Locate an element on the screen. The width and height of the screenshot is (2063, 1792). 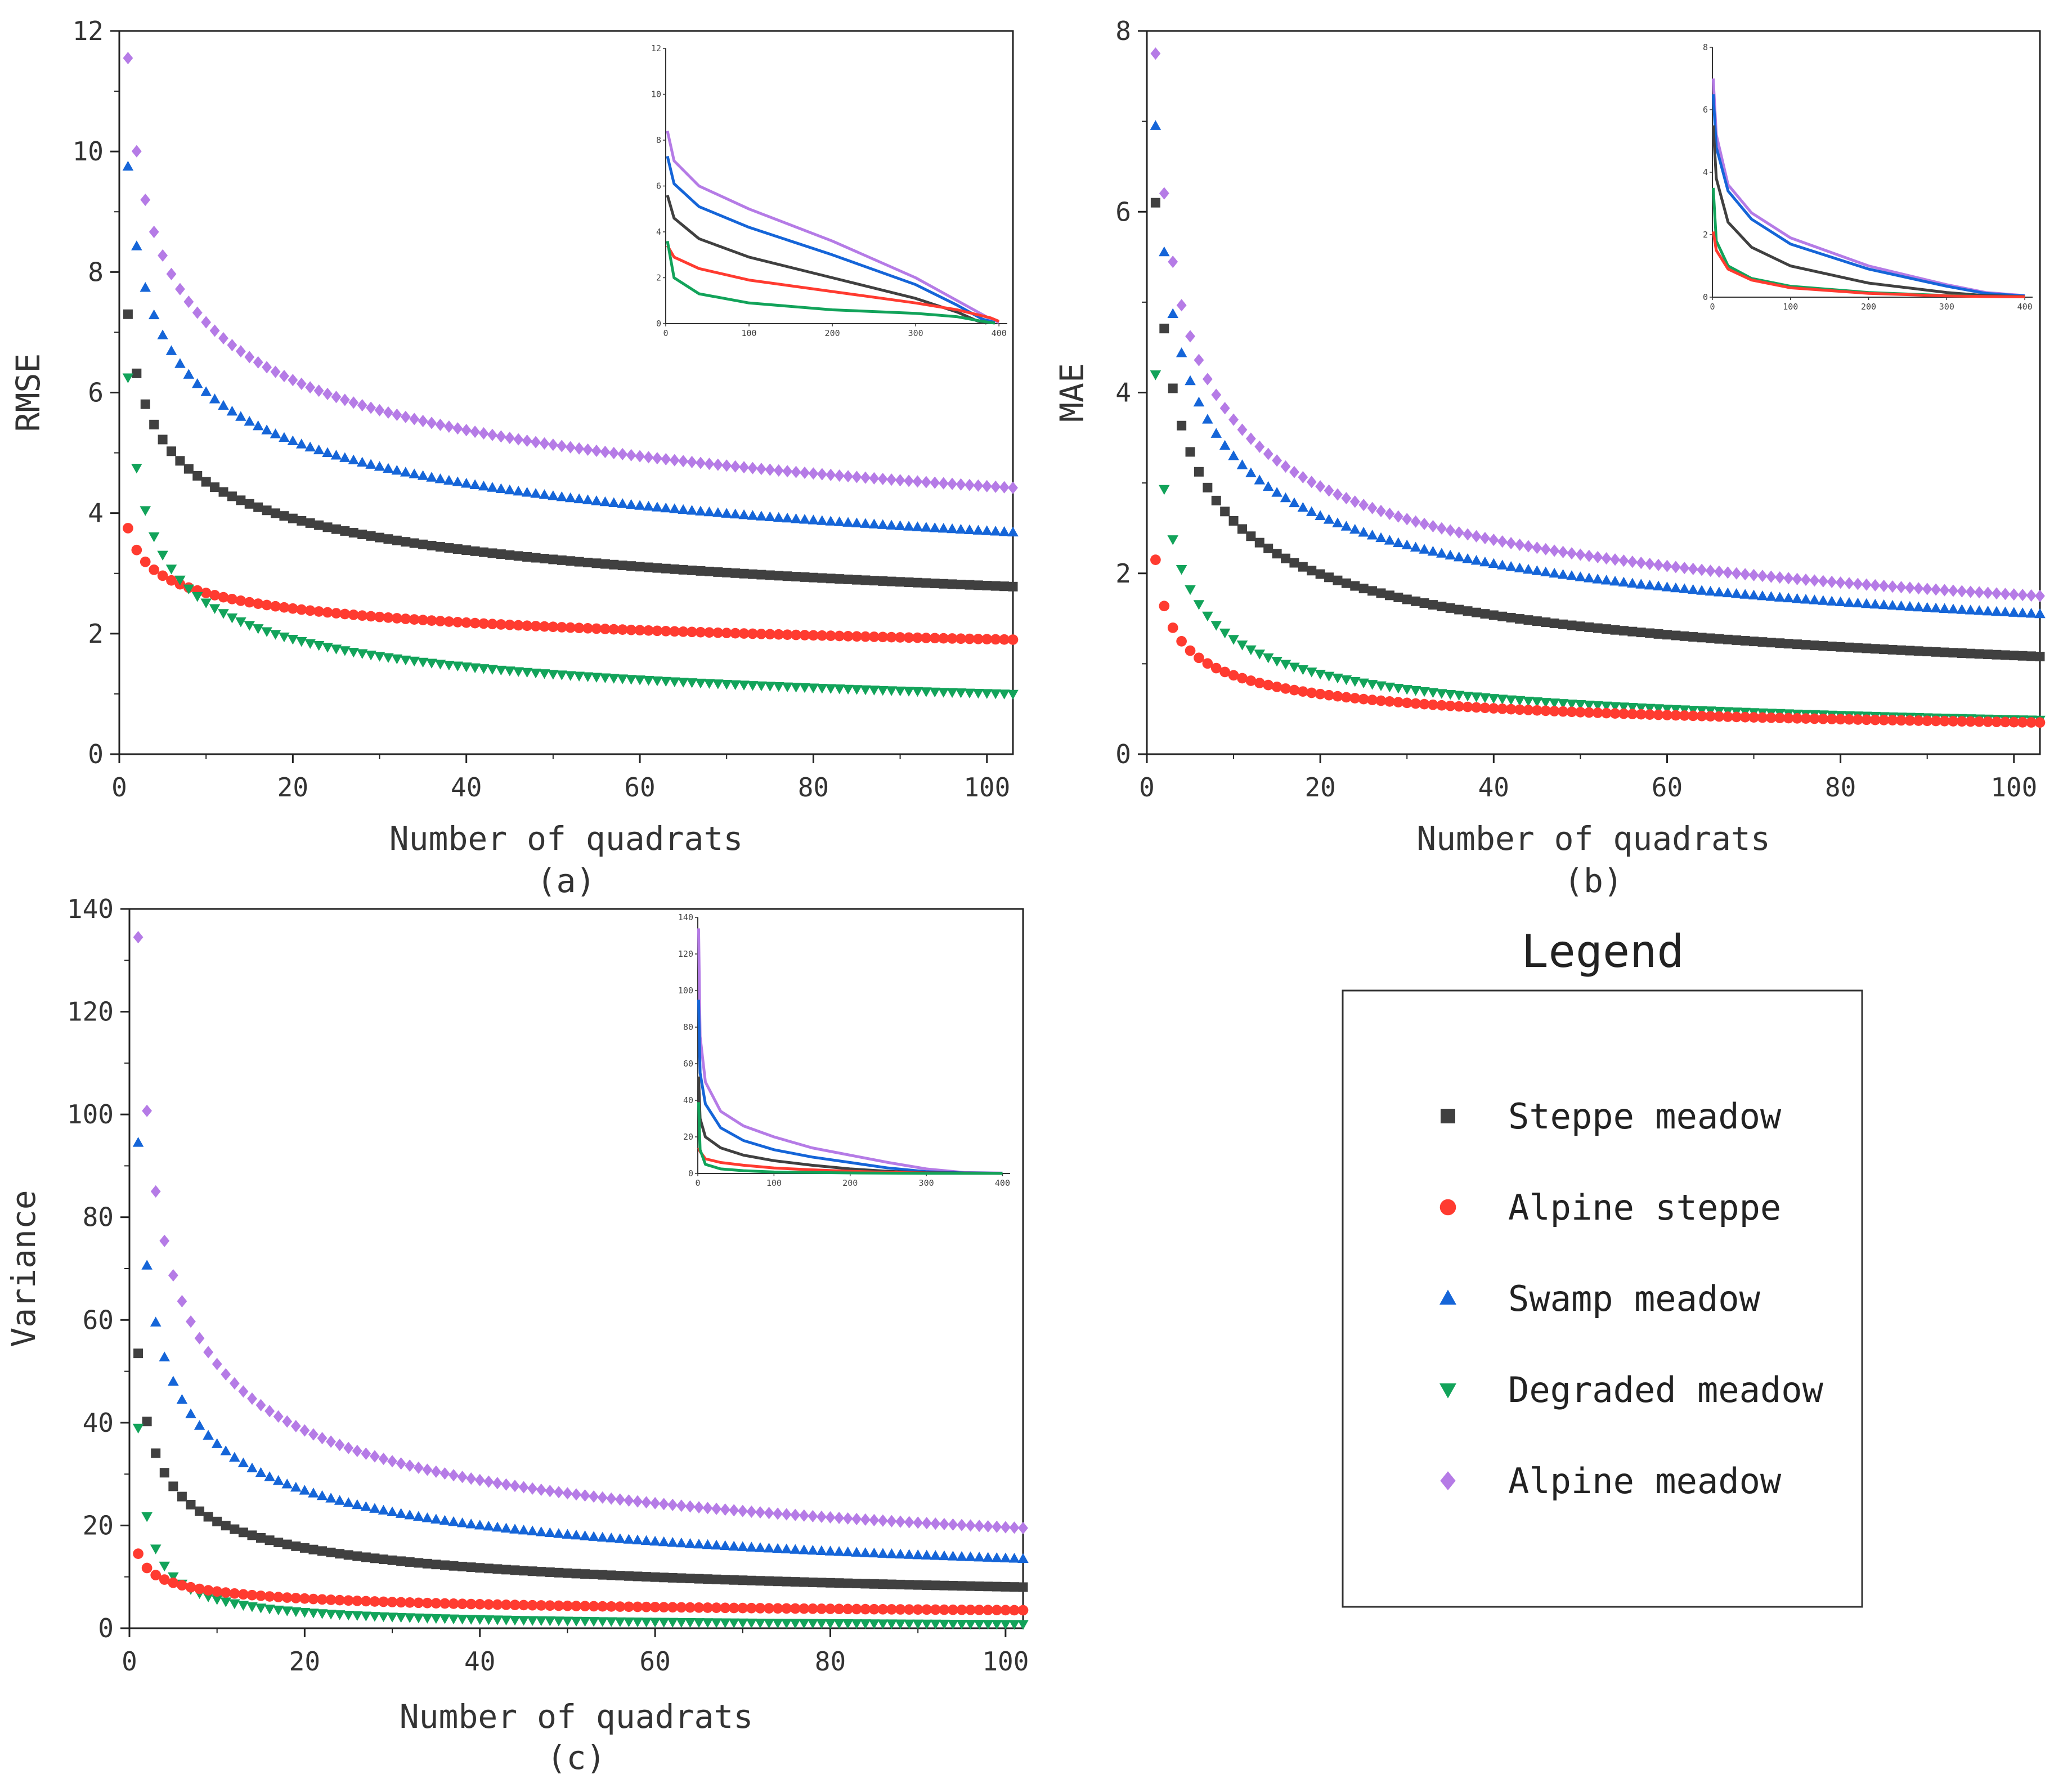
x-tick-label: 80 is located at coordinates (814, 787).